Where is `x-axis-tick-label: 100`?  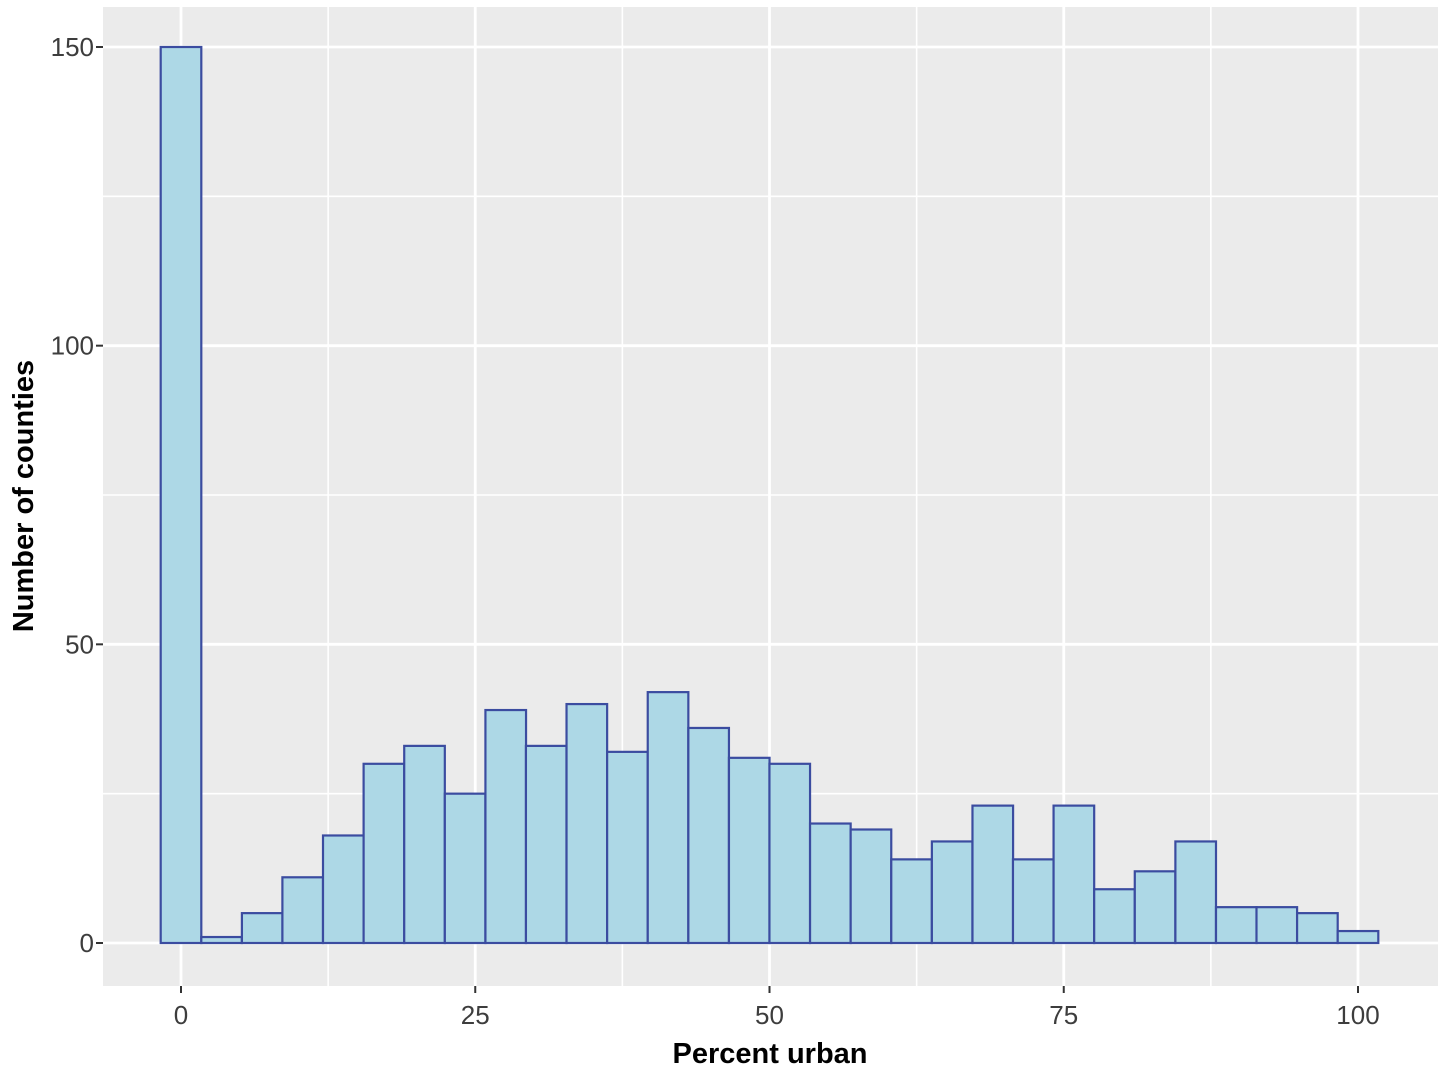
x-axis-tick-label: 100 is located at coordinates (1357, 1015).